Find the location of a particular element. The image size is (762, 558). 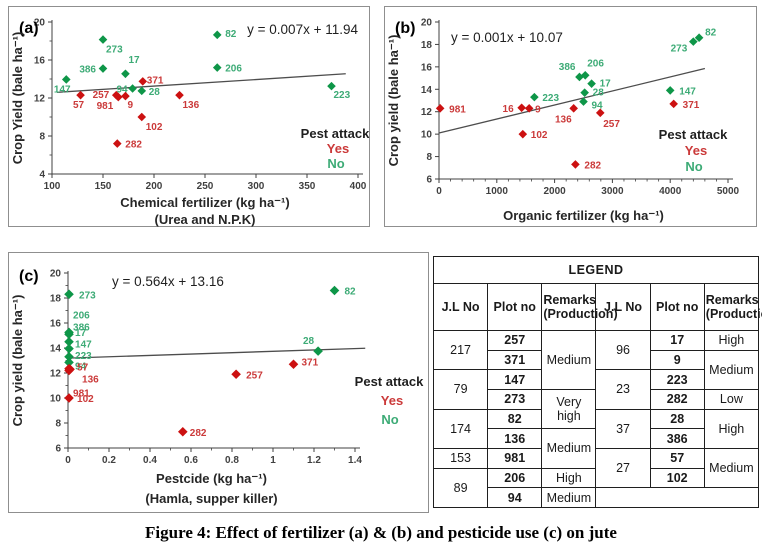

jl-cell: 79 is located at coordinates (460, 389).